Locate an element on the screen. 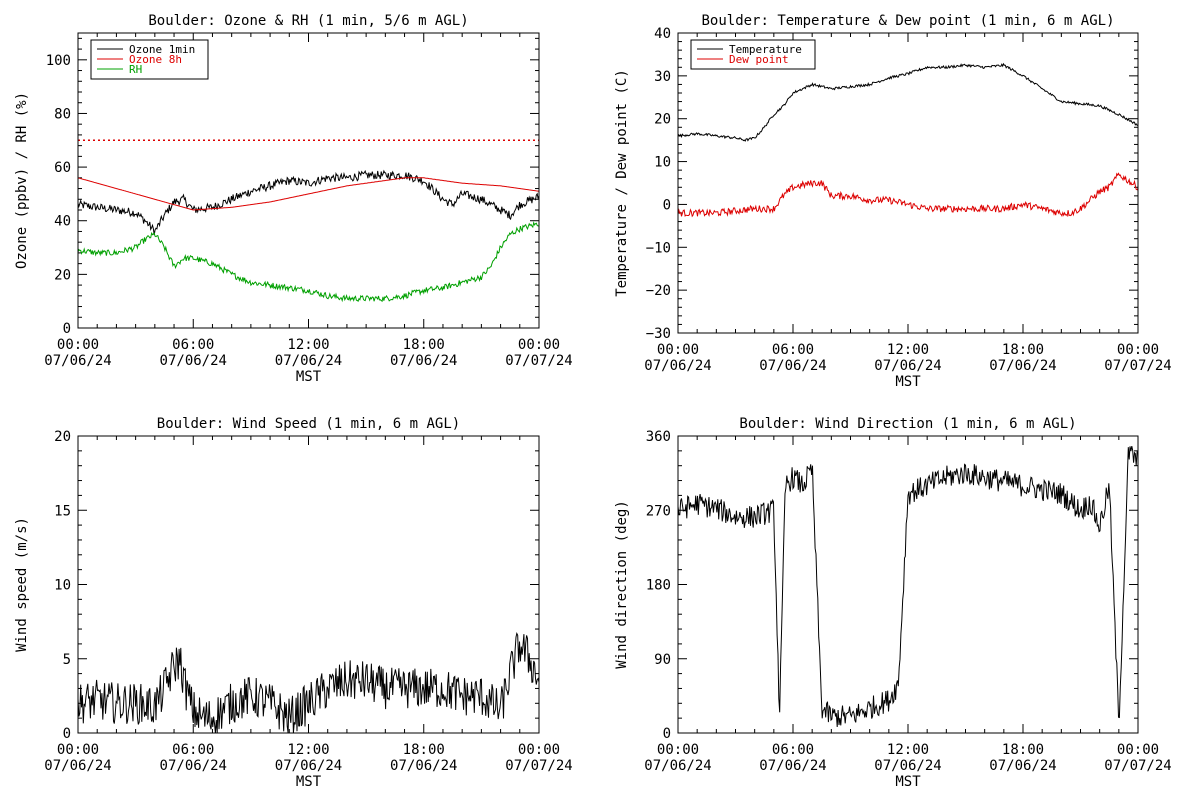  y-tick-label: 80 is located at coordinates (62, 114).